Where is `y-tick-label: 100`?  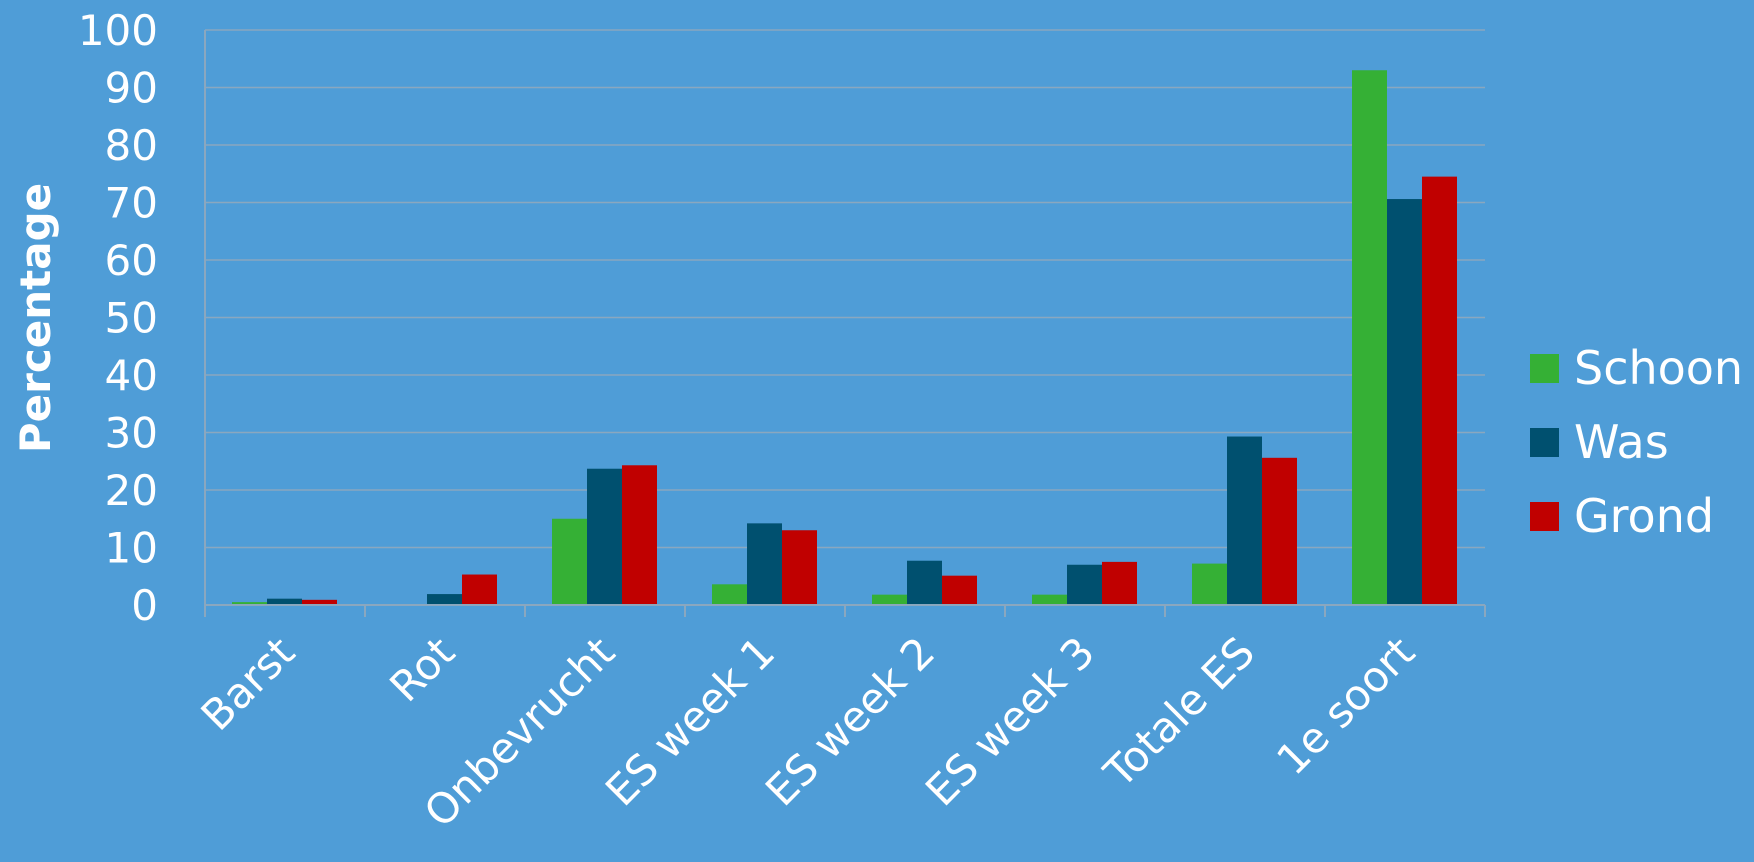 y-tick-label: 100 is located at coordinates (118, 30).